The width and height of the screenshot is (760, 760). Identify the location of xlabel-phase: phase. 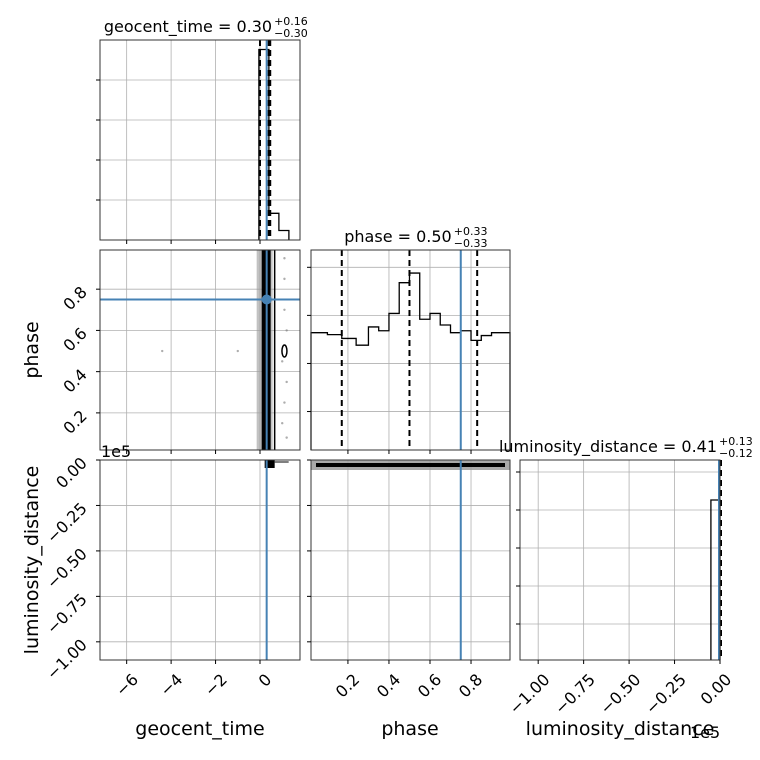
(409, 729).